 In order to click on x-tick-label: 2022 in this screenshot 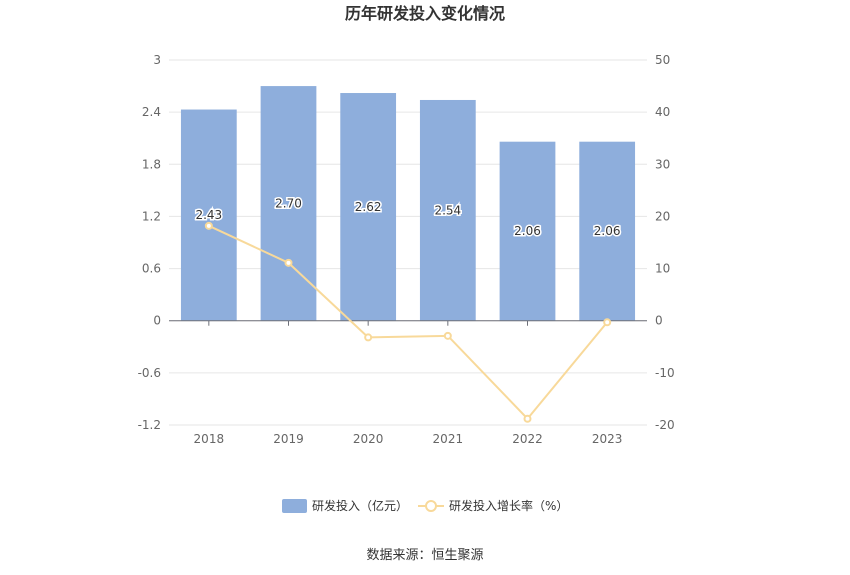, I will do `click(527, 439)`.